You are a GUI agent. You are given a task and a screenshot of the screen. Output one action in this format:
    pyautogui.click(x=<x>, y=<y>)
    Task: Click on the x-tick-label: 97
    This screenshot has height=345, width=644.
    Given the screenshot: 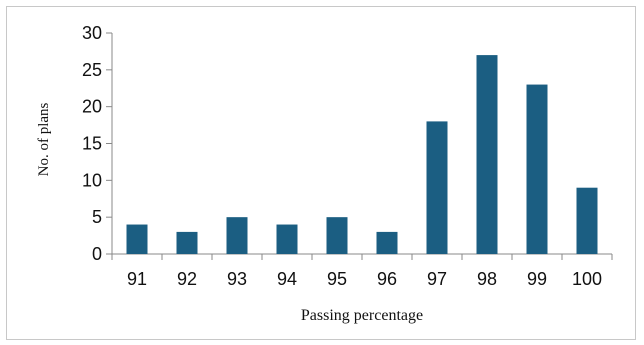 What is the action you would take?
    pyautogui.click(x=437, y=279)
    